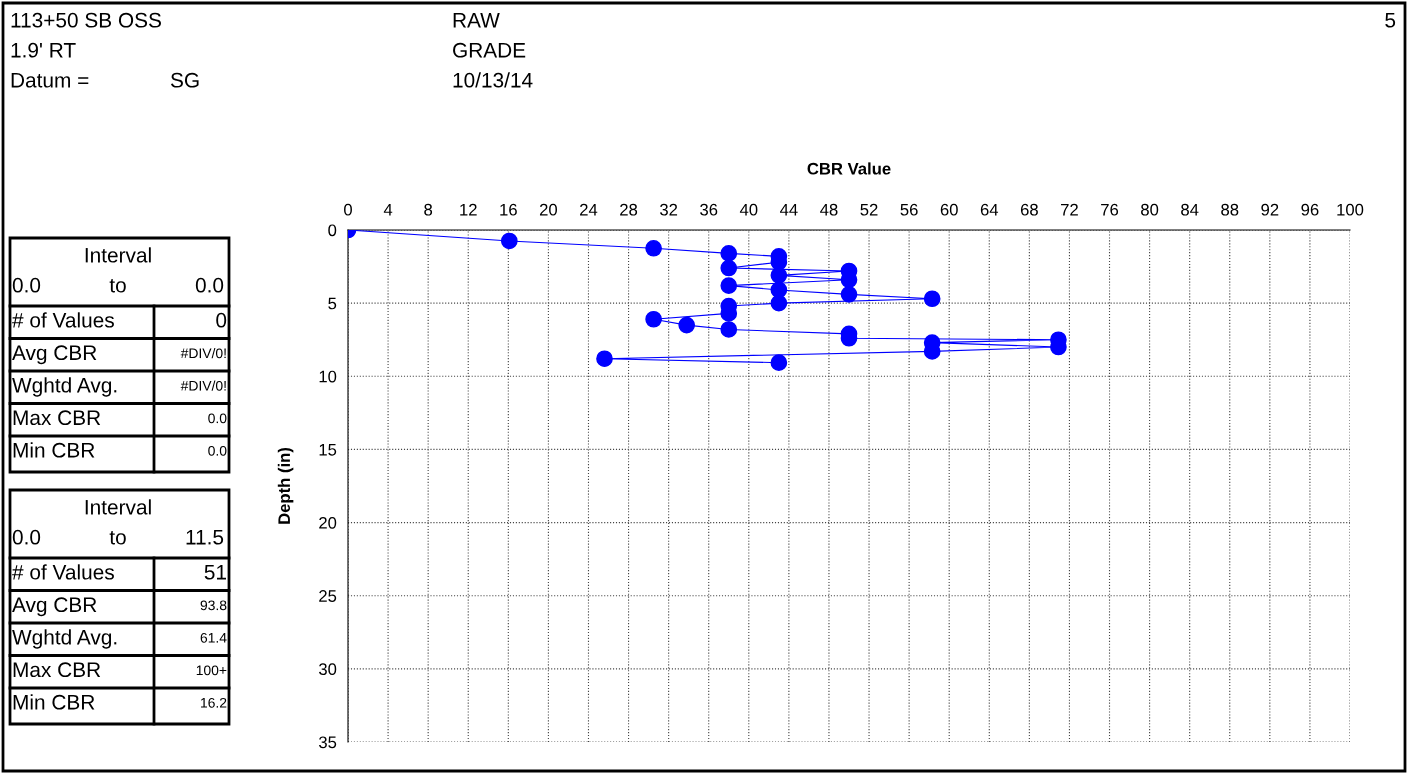  I want to click on x-tick-label: 44, so click(788, 209).